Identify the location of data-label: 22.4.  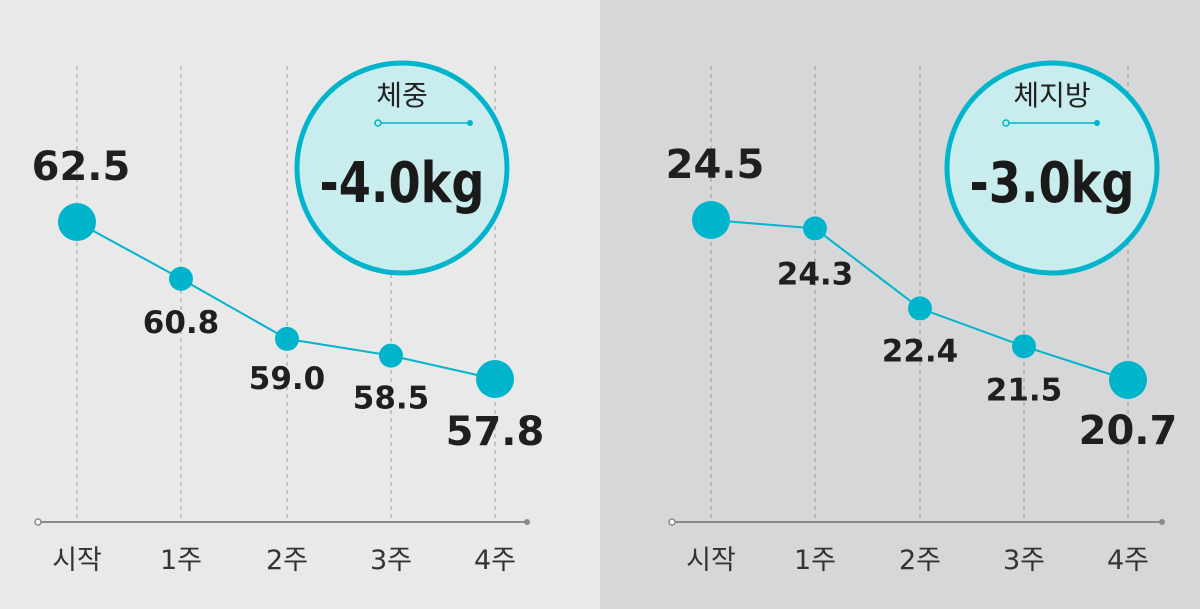
(920, 351).